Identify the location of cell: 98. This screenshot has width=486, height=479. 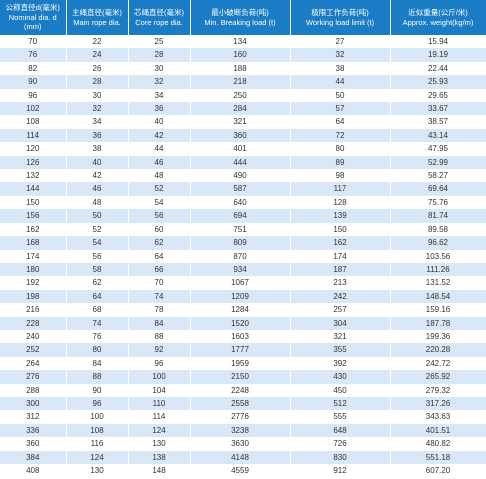
(340, 176).